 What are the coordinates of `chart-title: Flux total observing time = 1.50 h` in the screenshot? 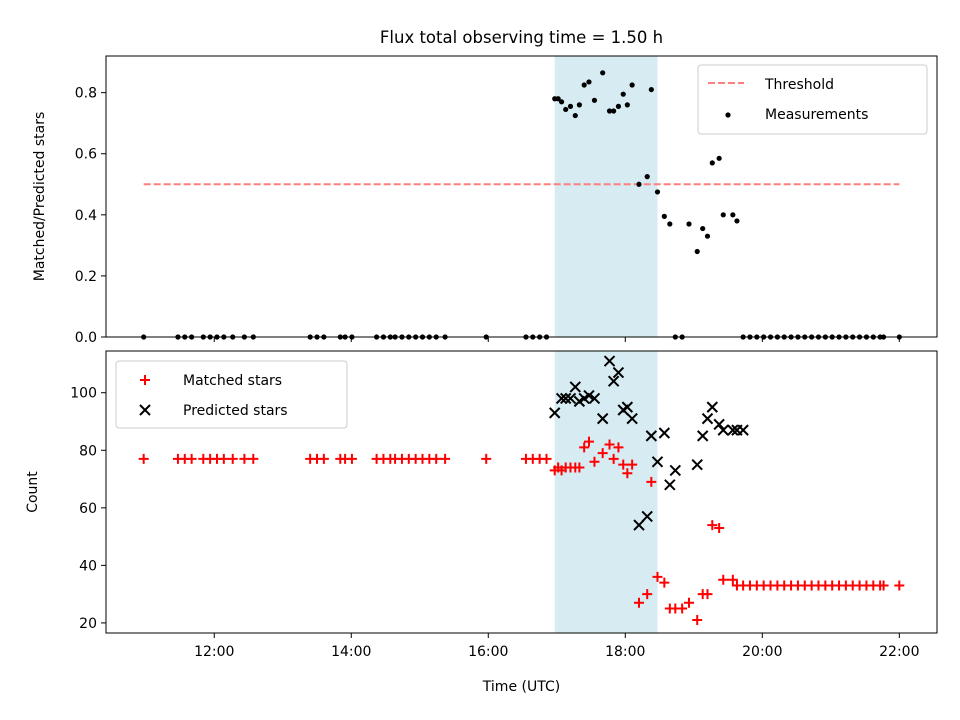 It's located at (521, 37).